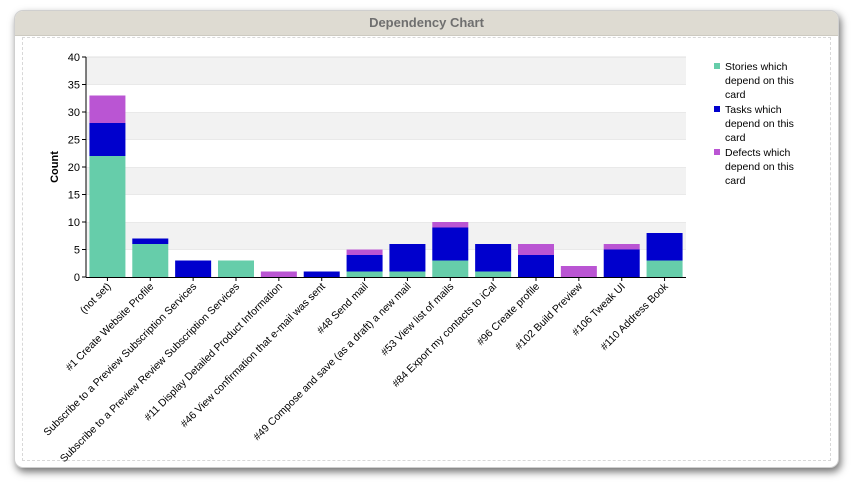 This screenshot has height=490, width=861. What do you see at coordinates (756, 67) in the screenshot?
I see `legend-label-line: Stories which` at bounding box center [756, 67].